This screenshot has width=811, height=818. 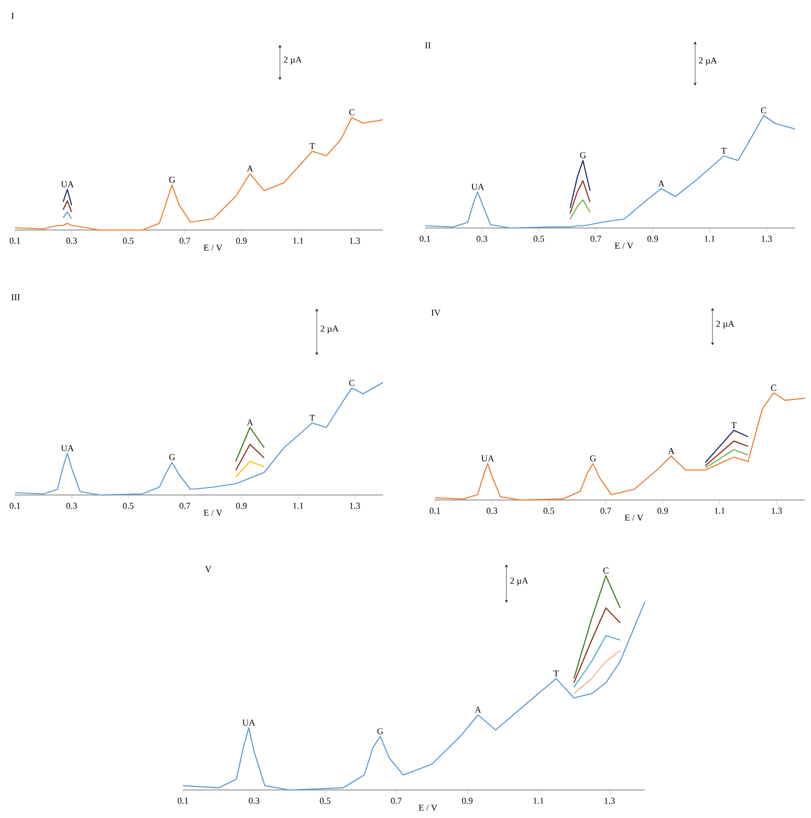 I want to click on chart-title: I, so click(x=12, y=15).